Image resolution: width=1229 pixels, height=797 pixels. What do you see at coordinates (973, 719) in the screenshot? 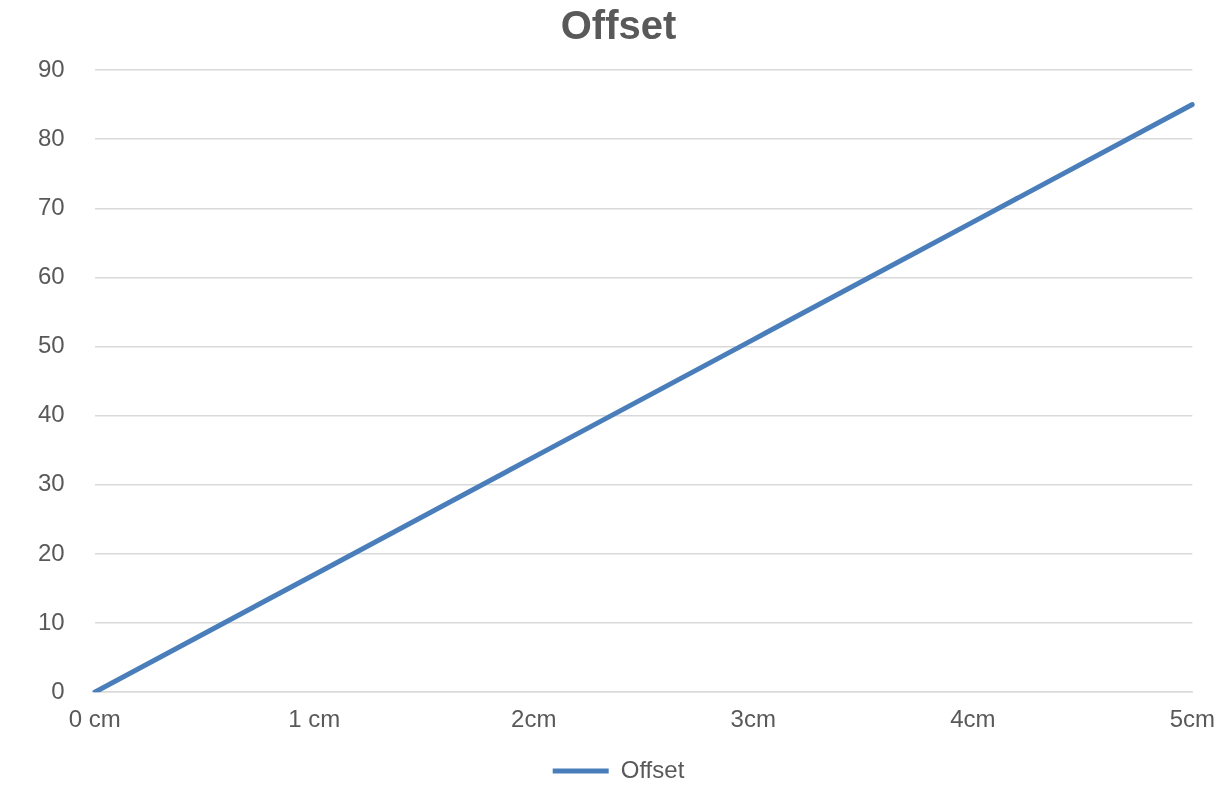
I see `x-tick-label: 4cm` at bounding box center [973, 719].